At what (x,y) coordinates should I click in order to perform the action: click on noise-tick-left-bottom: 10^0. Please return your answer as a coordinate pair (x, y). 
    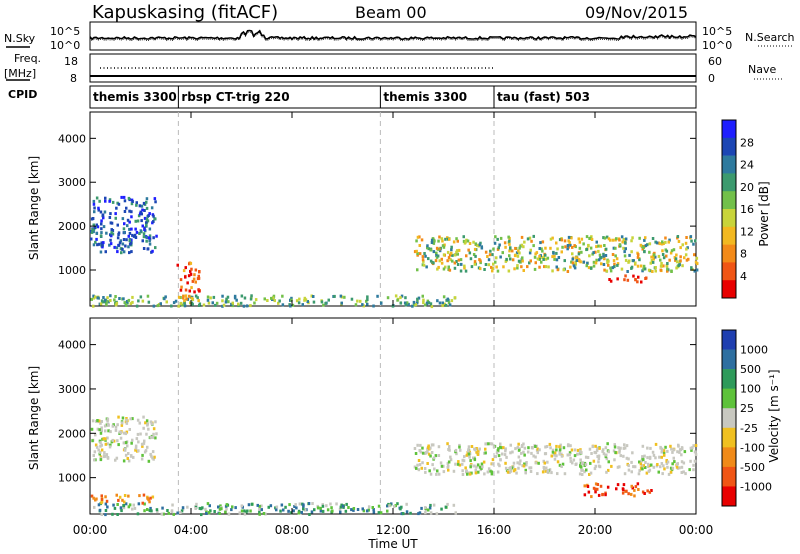
    Looking at the image, I should click on (65, 45).